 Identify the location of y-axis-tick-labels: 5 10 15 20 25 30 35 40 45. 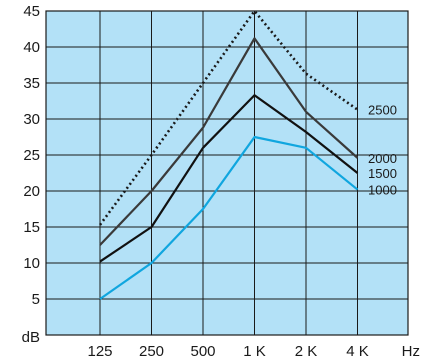
(31, 155).